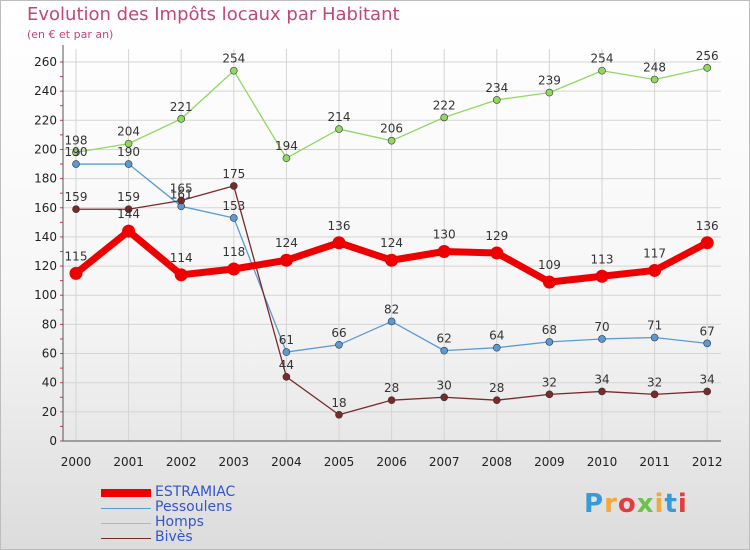 This screenshot has height=550, width=750. What do you see at coordinates (45, 237) in the screenshot?
I see `y-tick-label: 140` at bounding box center [45, 237].